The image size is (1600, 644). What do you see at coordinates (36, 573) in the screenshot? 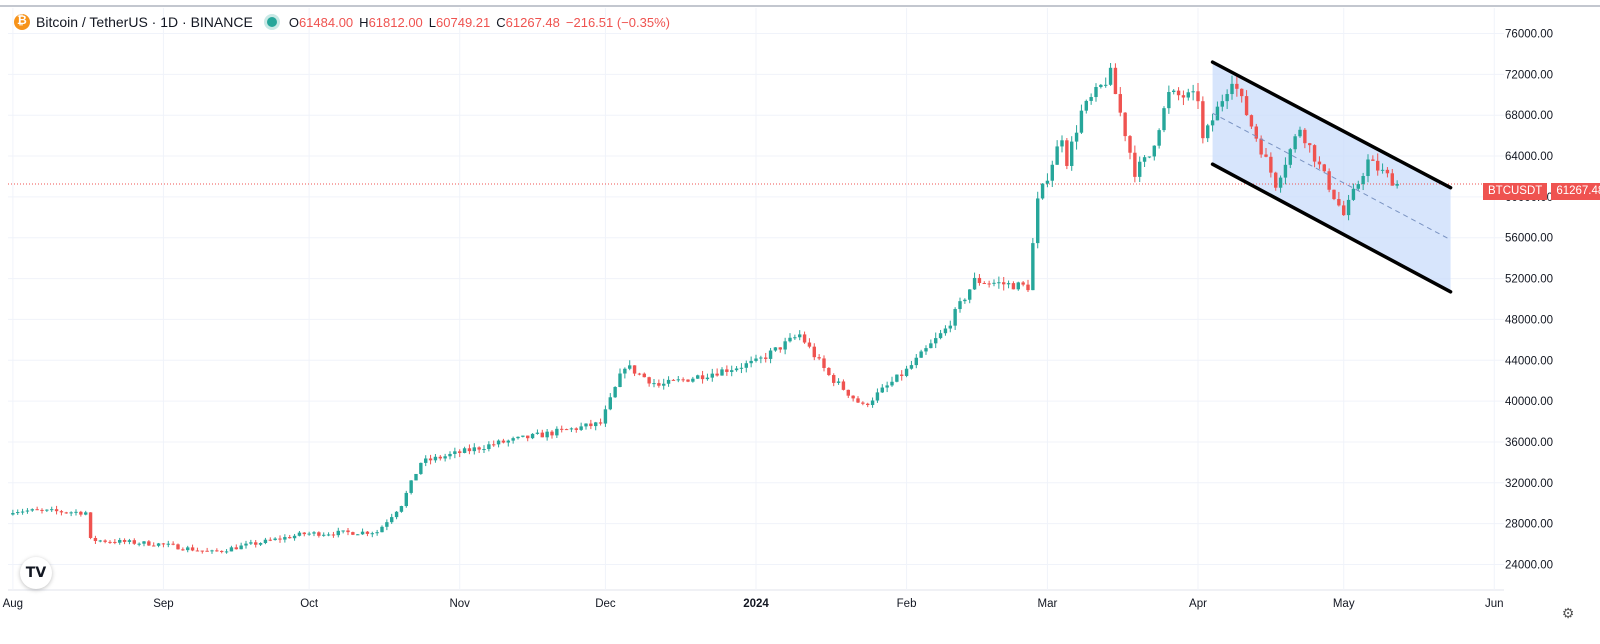
I see `tradingview-logo-icon: TV` at bounding box center [36, 573].